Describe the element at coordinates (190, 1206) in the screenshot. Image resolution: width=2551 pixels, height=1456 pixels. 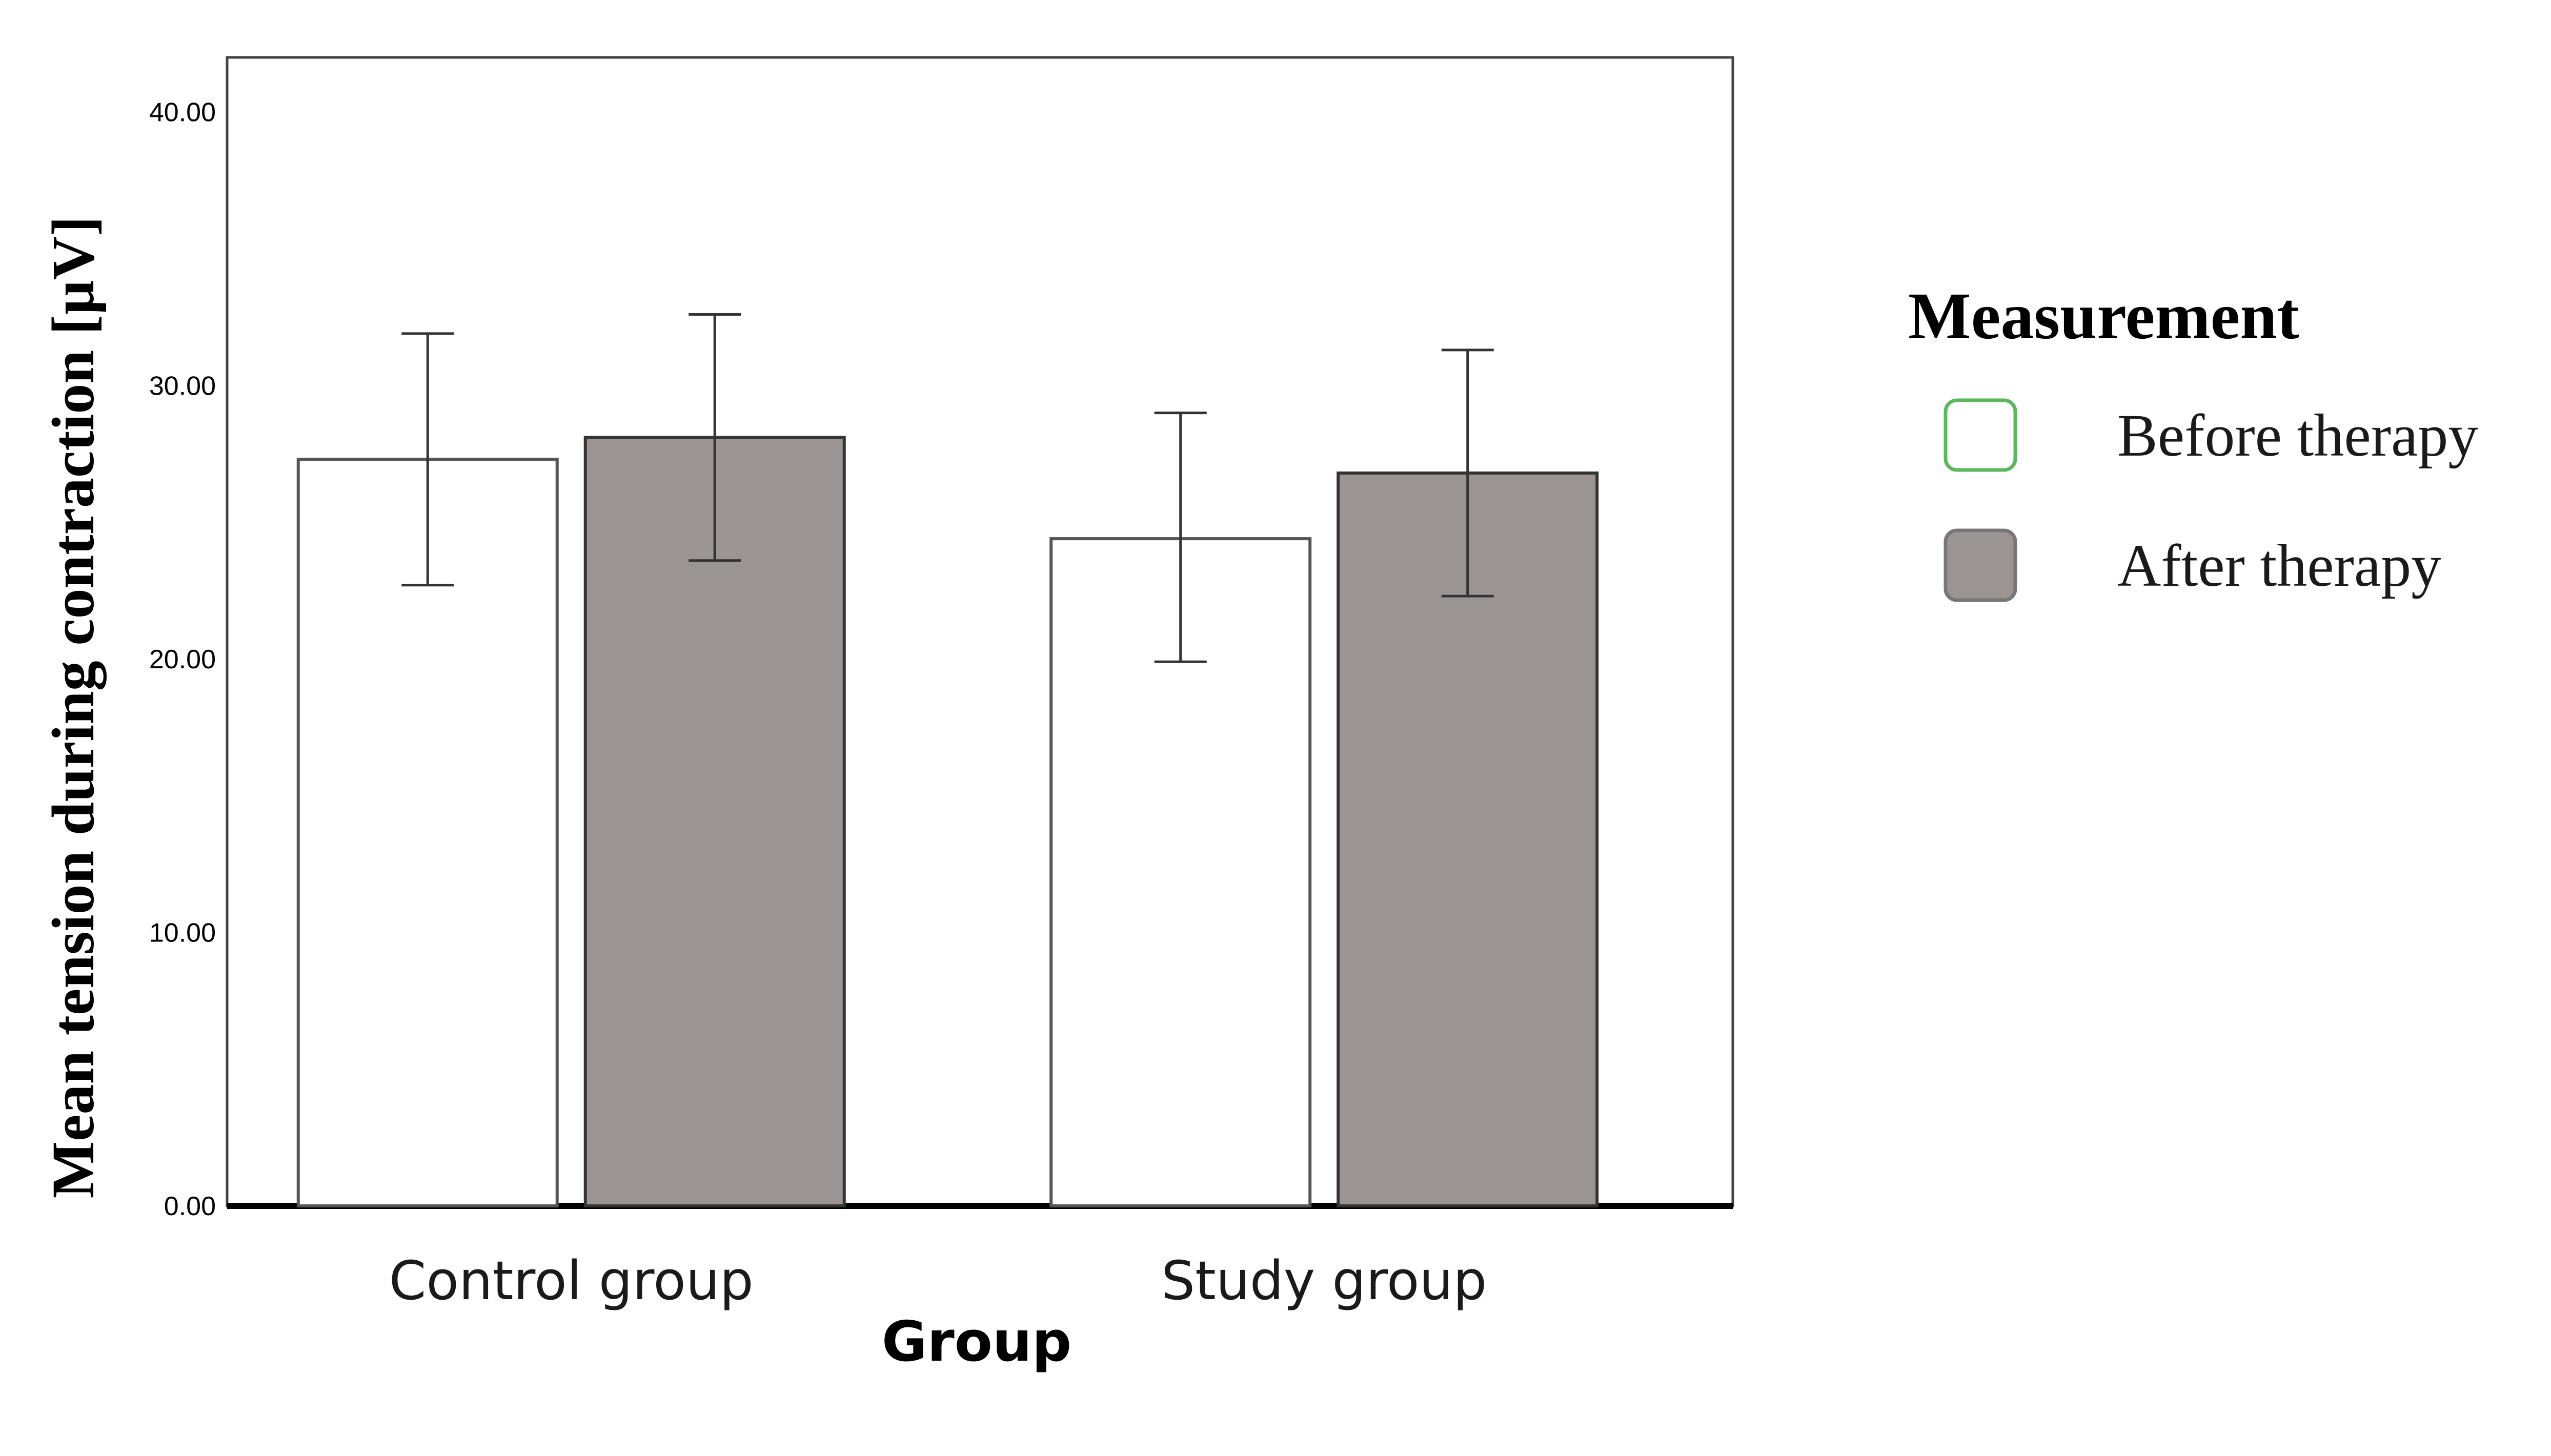
I see `y-tick-label: 0.00` at that location.